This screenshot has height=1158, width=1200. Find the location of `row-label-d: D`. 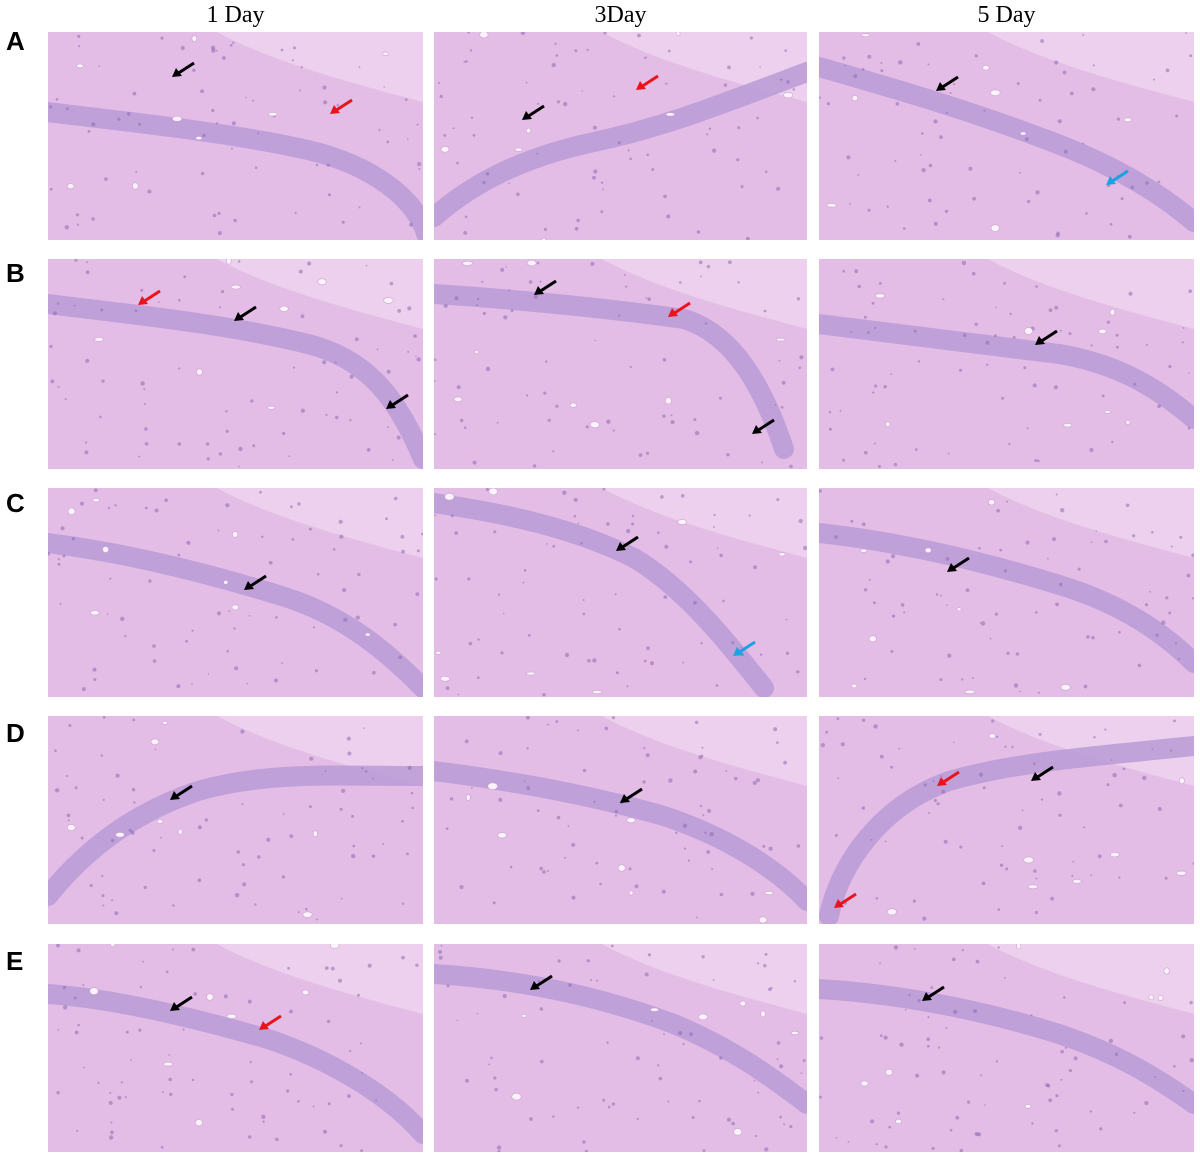

row-label-d: D is located at coordinates (15, 733).